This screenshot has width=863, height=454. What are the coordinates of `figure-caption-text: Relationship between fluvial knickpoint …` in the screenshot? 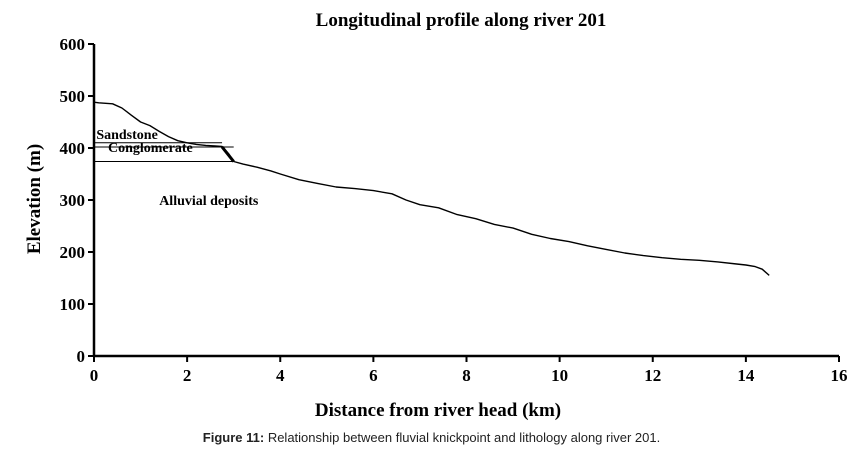 It's located at (464, 437).